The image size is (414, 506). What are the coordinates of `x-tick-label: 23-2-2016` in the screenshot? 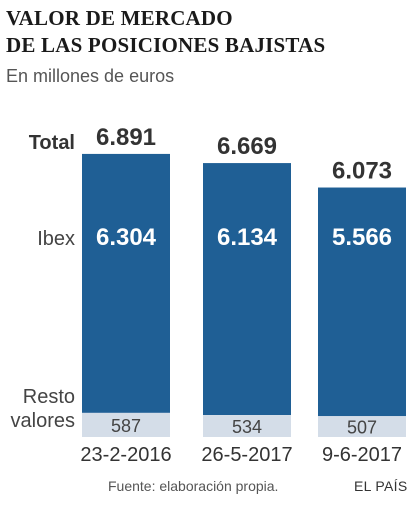 It's located at (125, 455).